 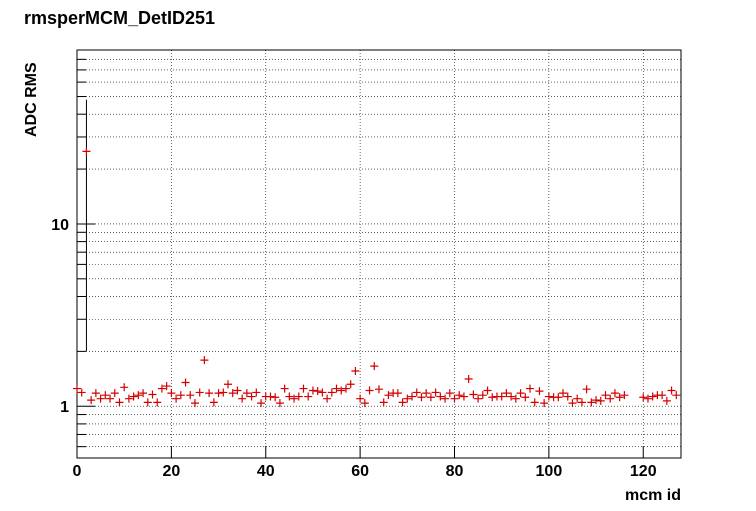 I want to click on x-tick-label: 40, so click(x=266, y=471).